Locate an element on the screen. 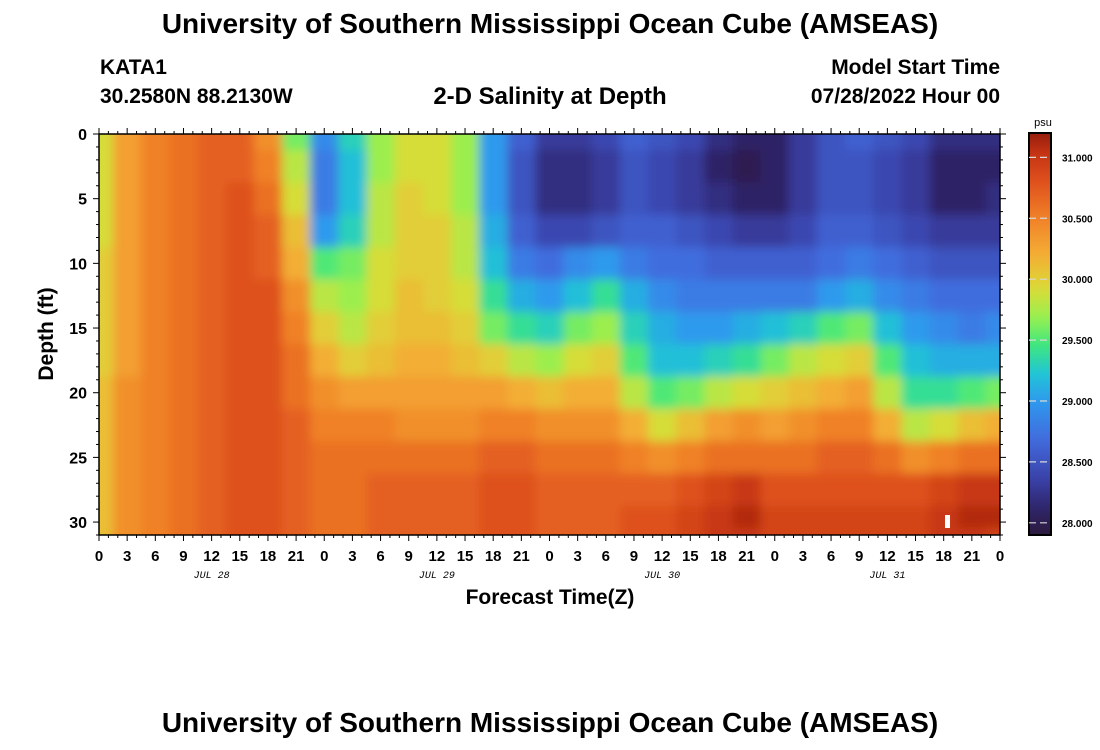  x-tick-label: 9 is located at coordinates (859, 556).